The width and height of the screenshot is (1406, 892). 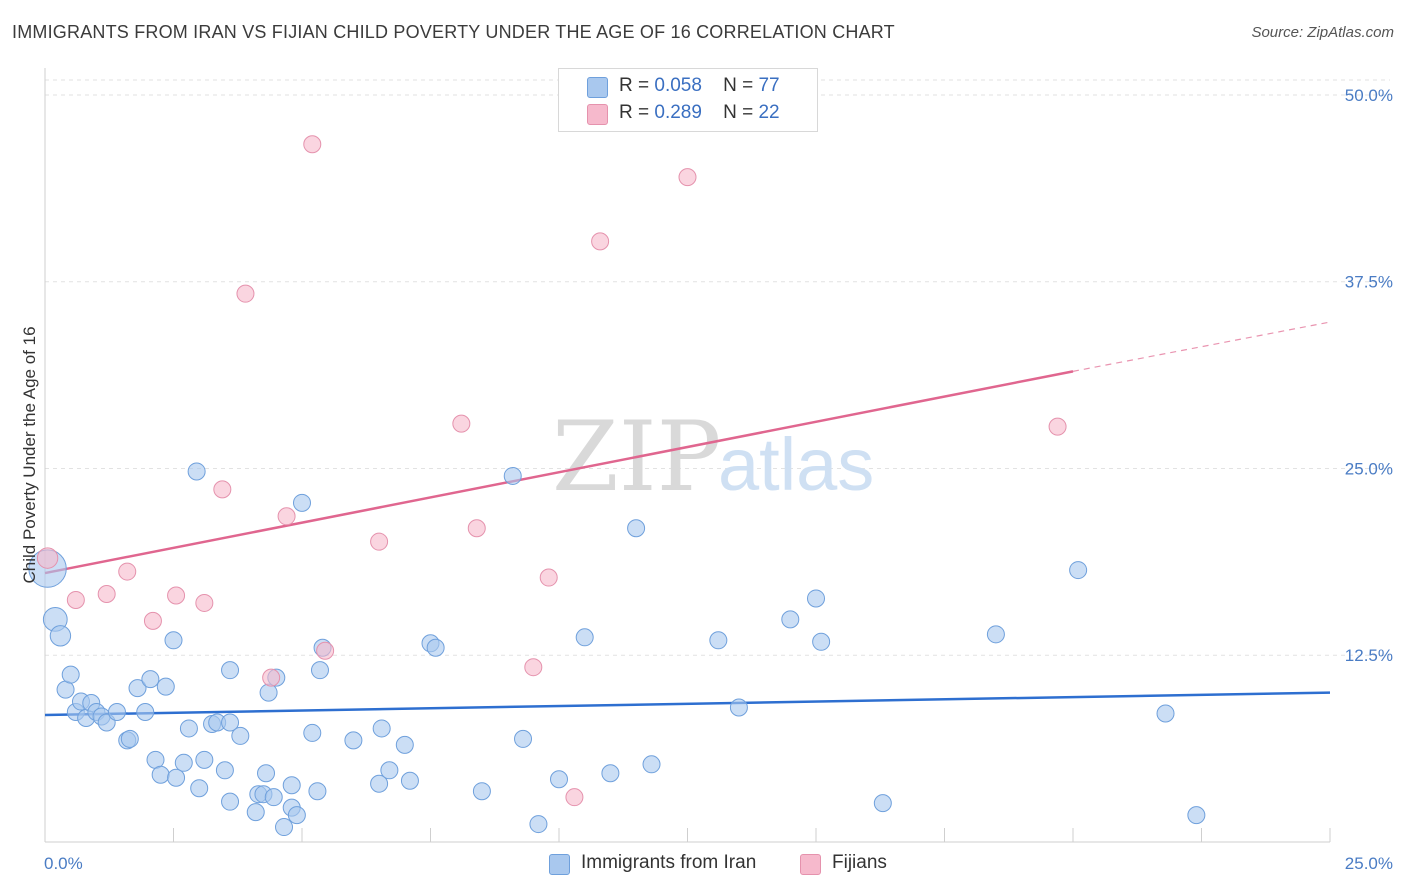 What do you see at coordinates (688, 100) in the screenshot?
I see `legend: R = 0.058 N = 77 R = 0.289 N = 22` at bounding box center [688, 100].